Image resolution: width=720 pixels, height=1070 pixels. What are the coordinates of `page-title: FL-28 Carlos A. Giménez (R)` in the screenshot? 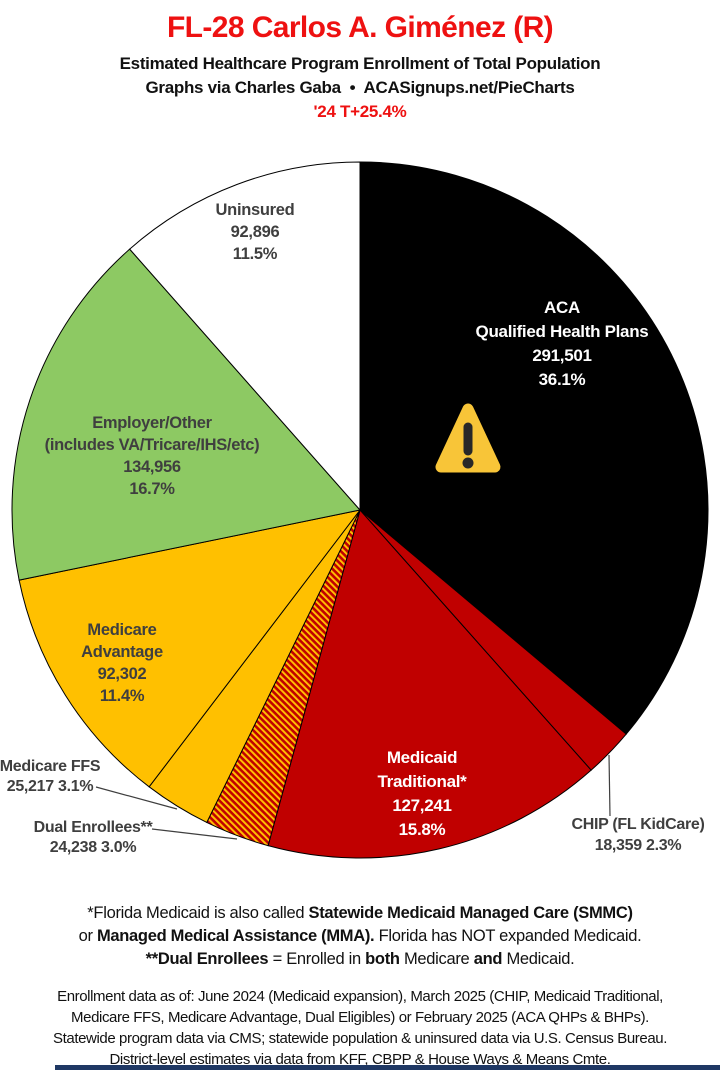 It's located at (360, 27).